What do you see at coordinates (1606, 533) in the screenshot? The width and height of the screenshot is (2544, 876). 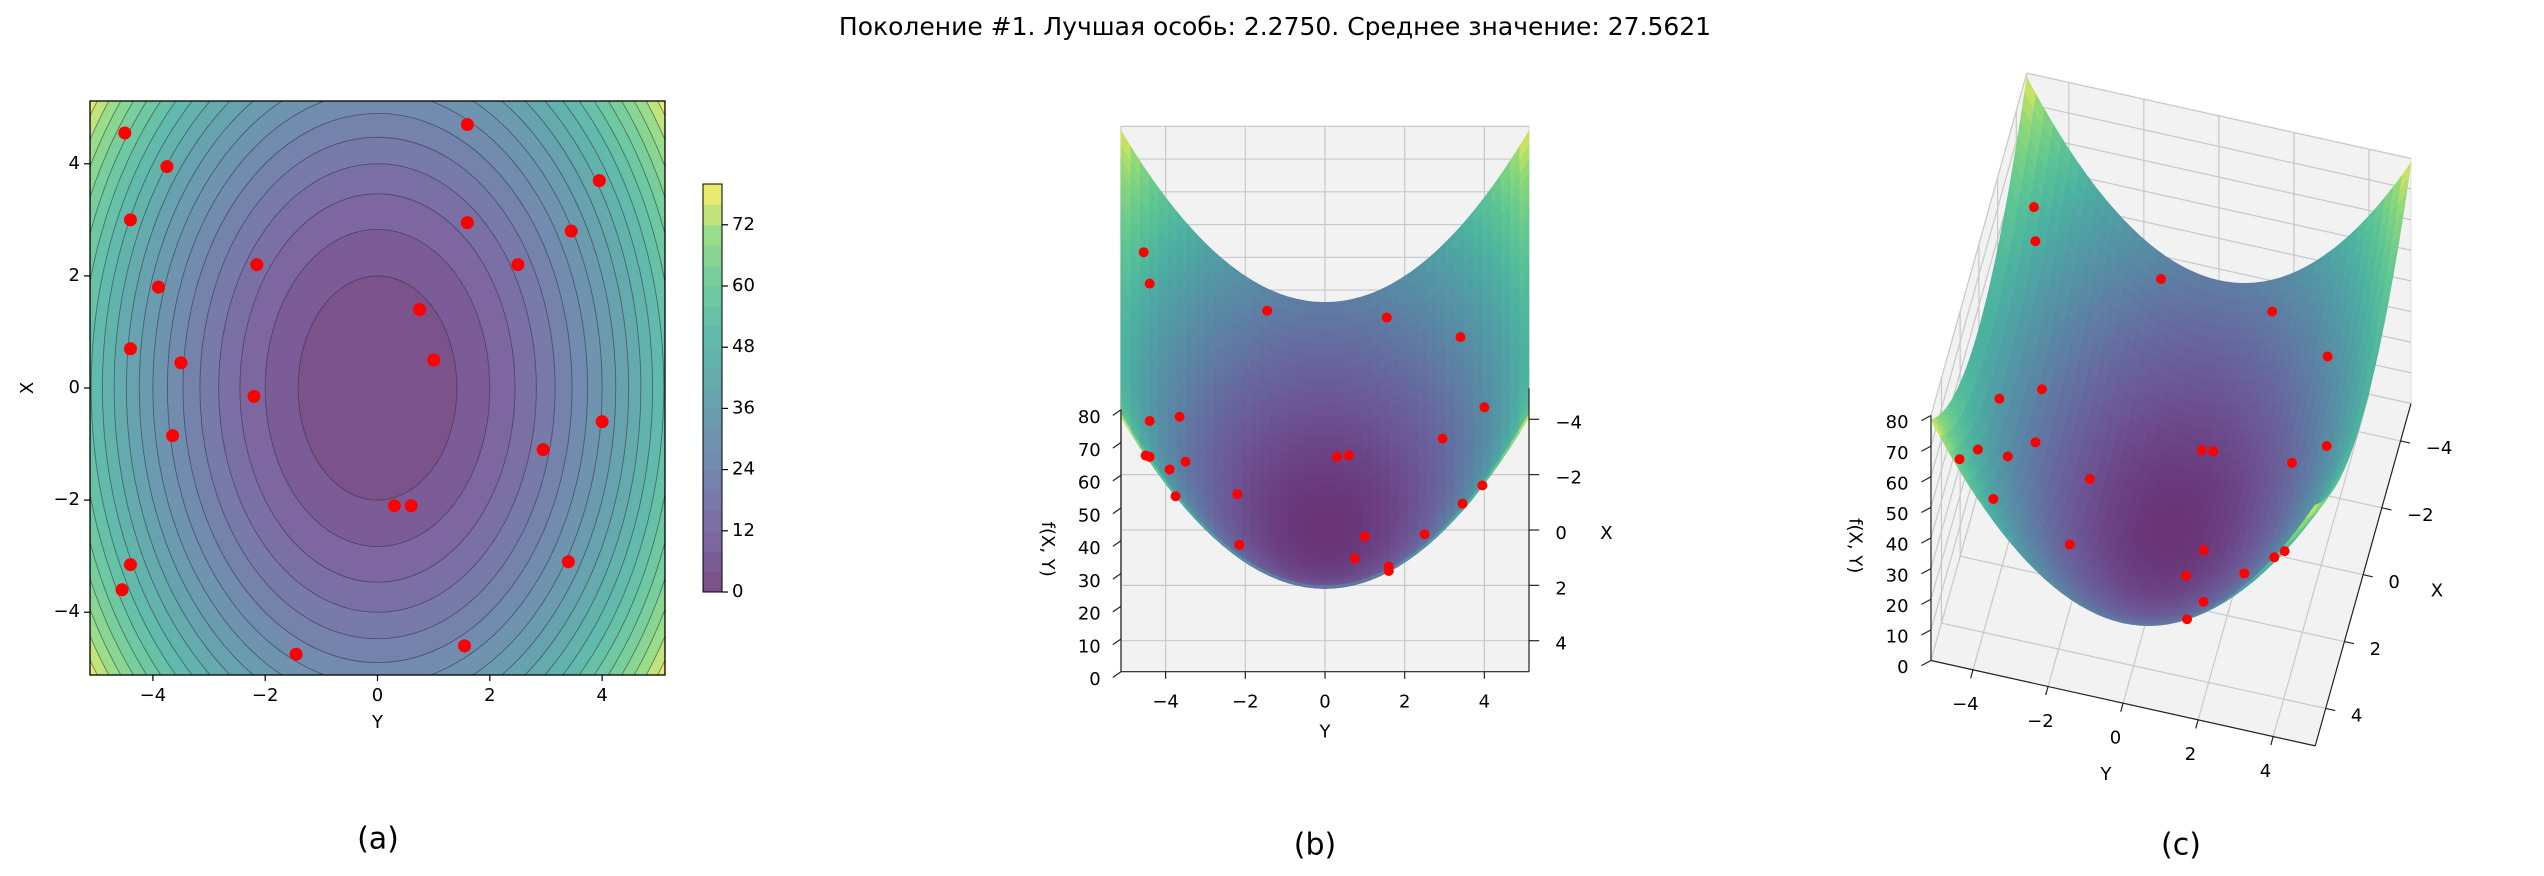 I see `y-axis-label: X` at bounding box center [1606, 533].